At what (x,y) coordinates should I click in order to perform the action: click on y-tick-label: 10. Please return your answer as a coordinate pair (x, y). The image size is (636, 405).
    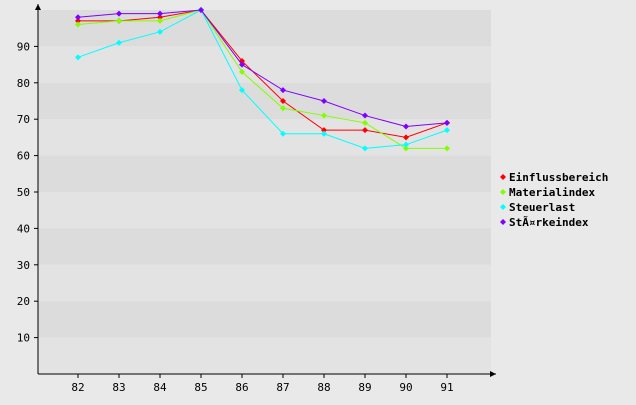
    Looking at the image, I should click on (23, 338).